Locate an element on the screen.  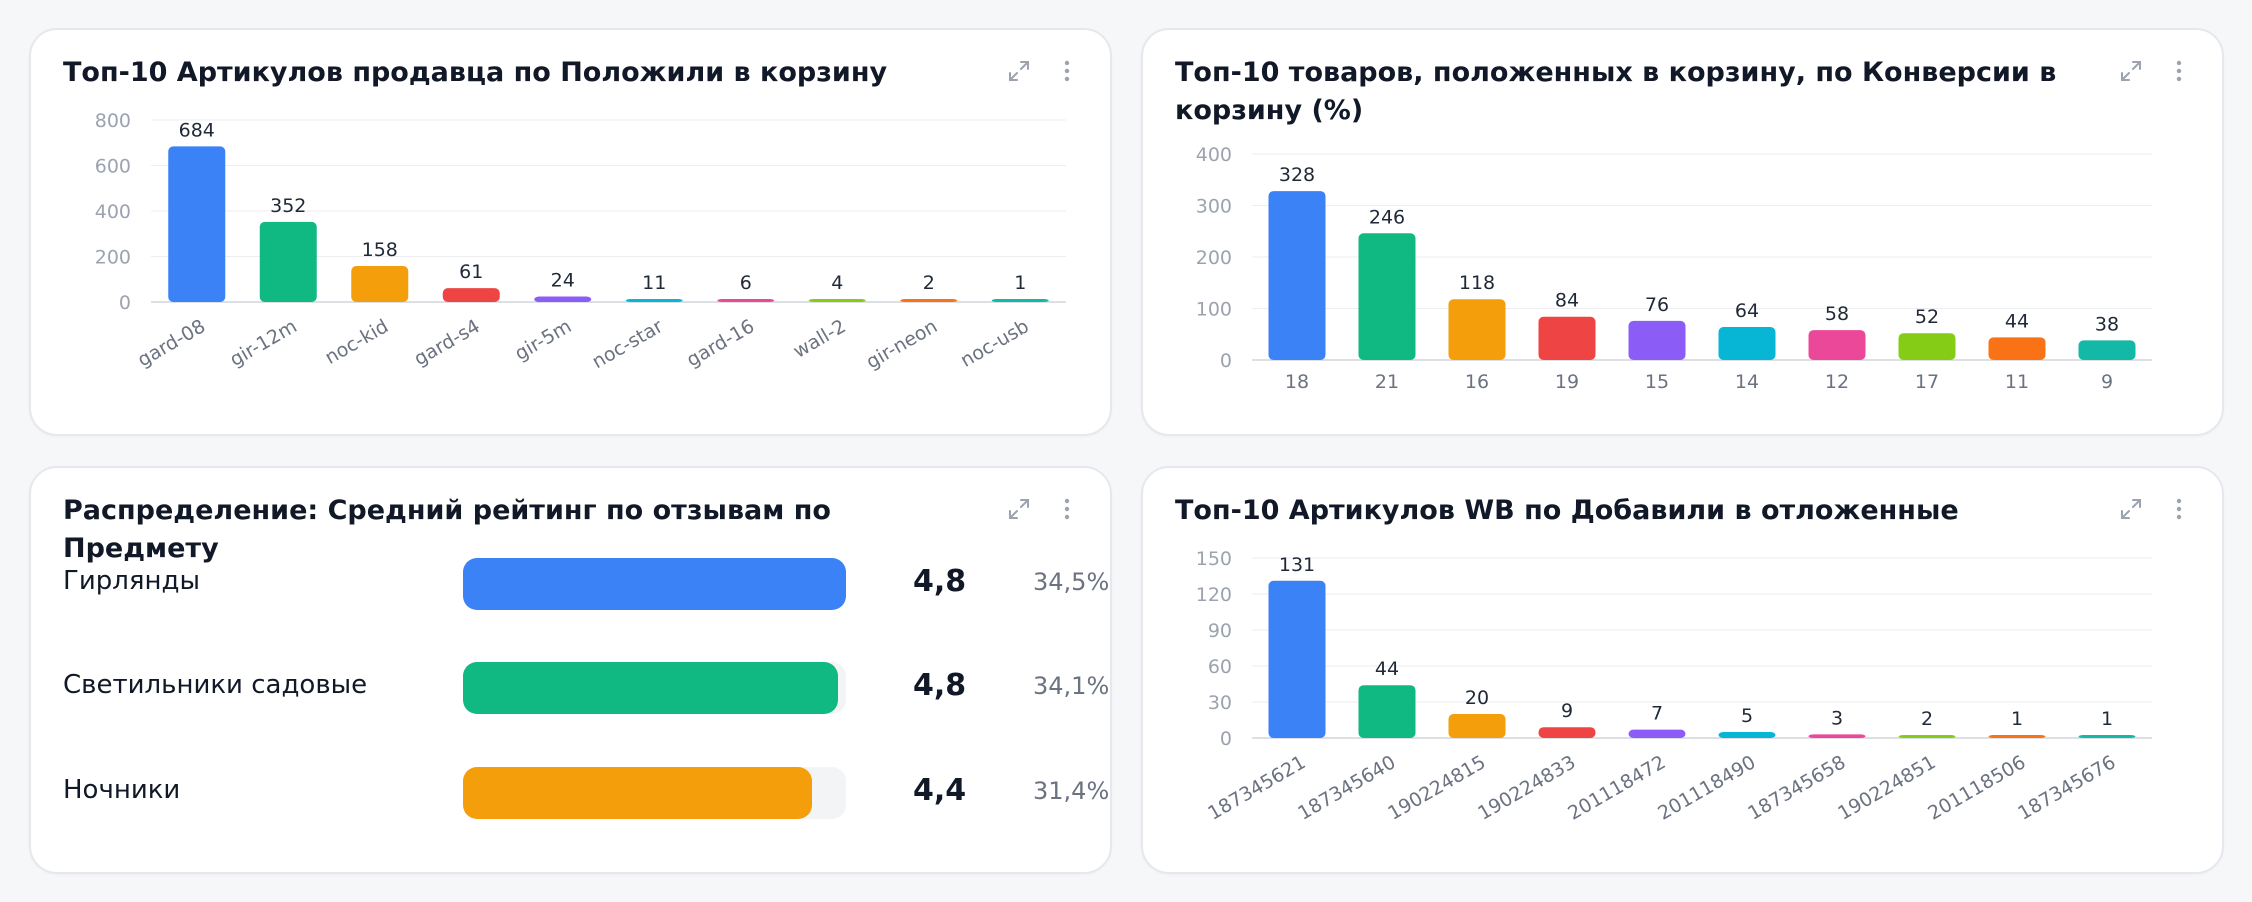
x-tick-label: gard-s4 is located at coordinates (446, 342).